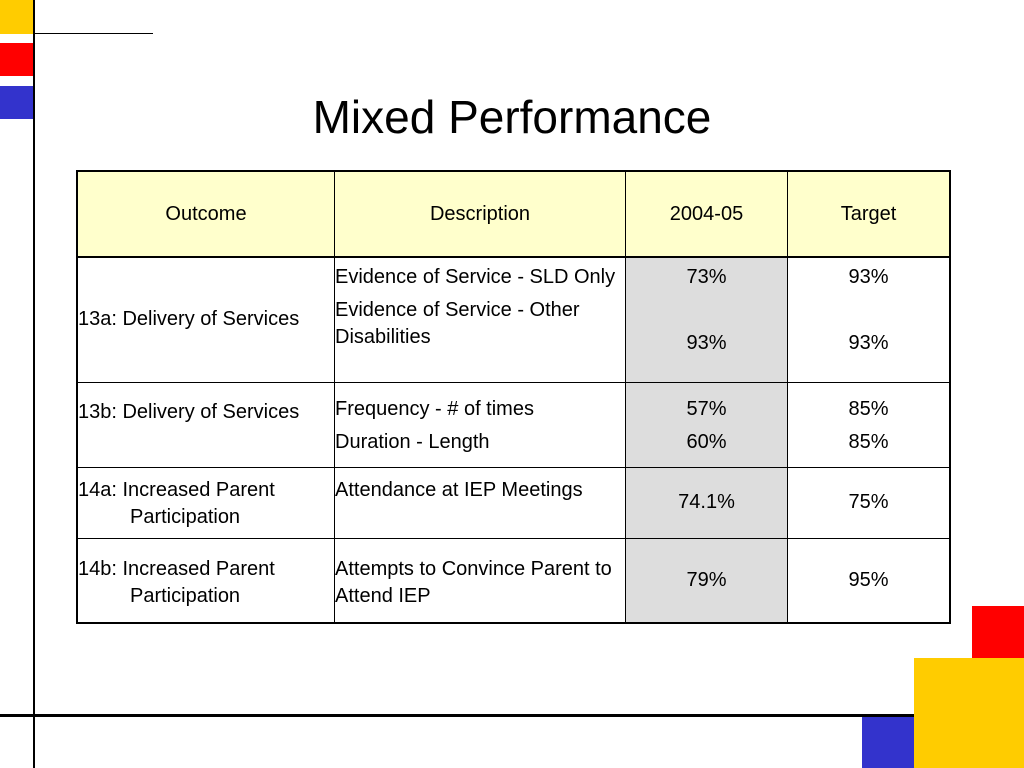 The width and height of the screenshot is (1024, 768). I want to click on value-2004-05: 79%, so click(706, 579).